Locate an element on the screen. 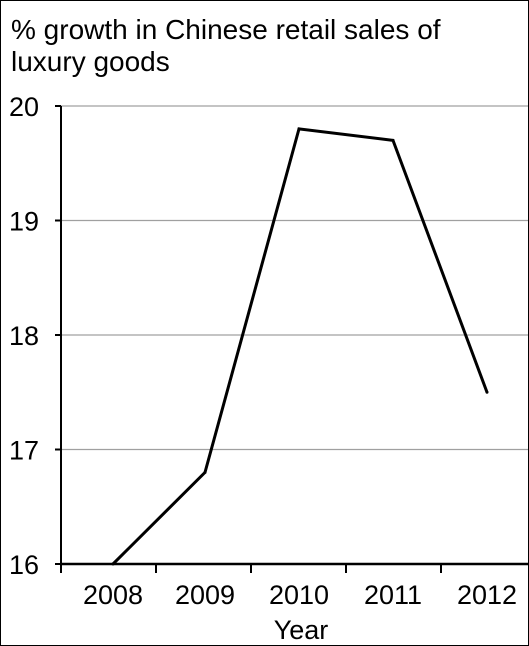 The image size is (529, 646). y-tick-label: 17 is located at coordinates (24, 451).